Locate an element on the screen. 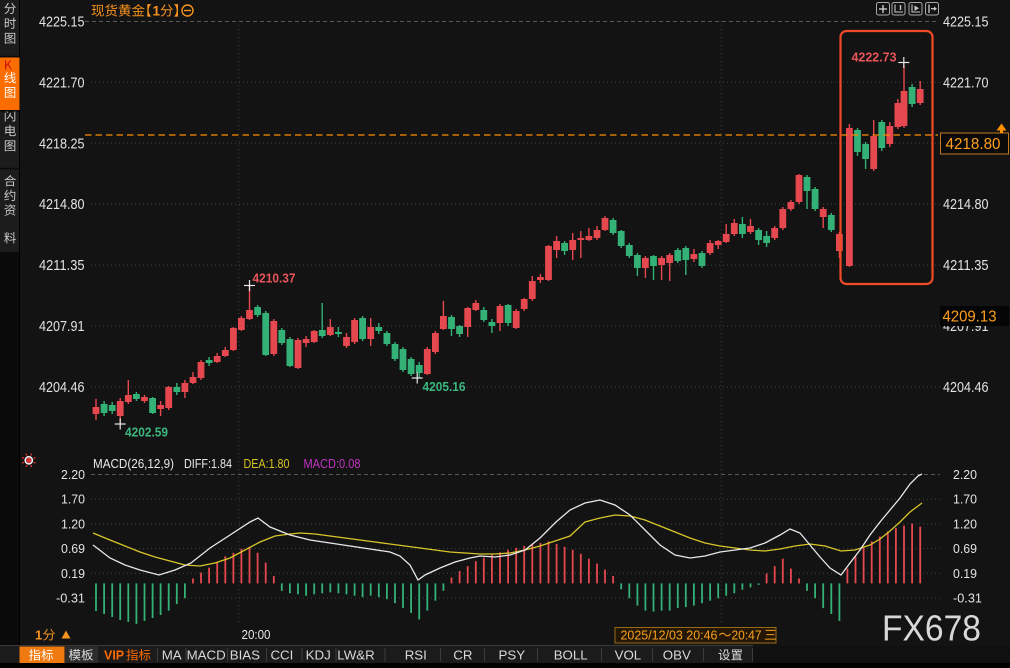  svg-text: MACD(26,12,9) is located at coordinates (133, 463).